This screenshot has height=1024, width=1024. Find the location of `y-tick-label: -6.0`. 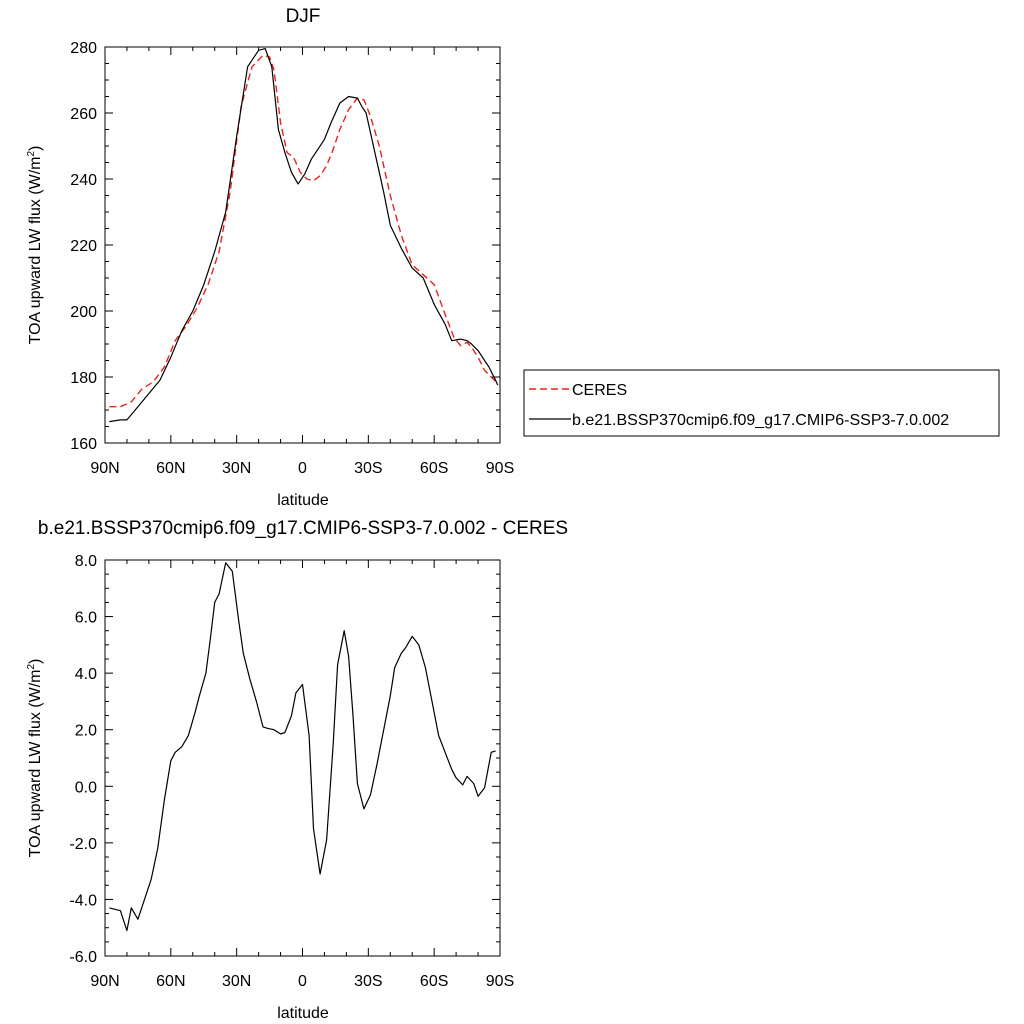

y-tick-label: -6.0 is located at coordinates (83, 957).